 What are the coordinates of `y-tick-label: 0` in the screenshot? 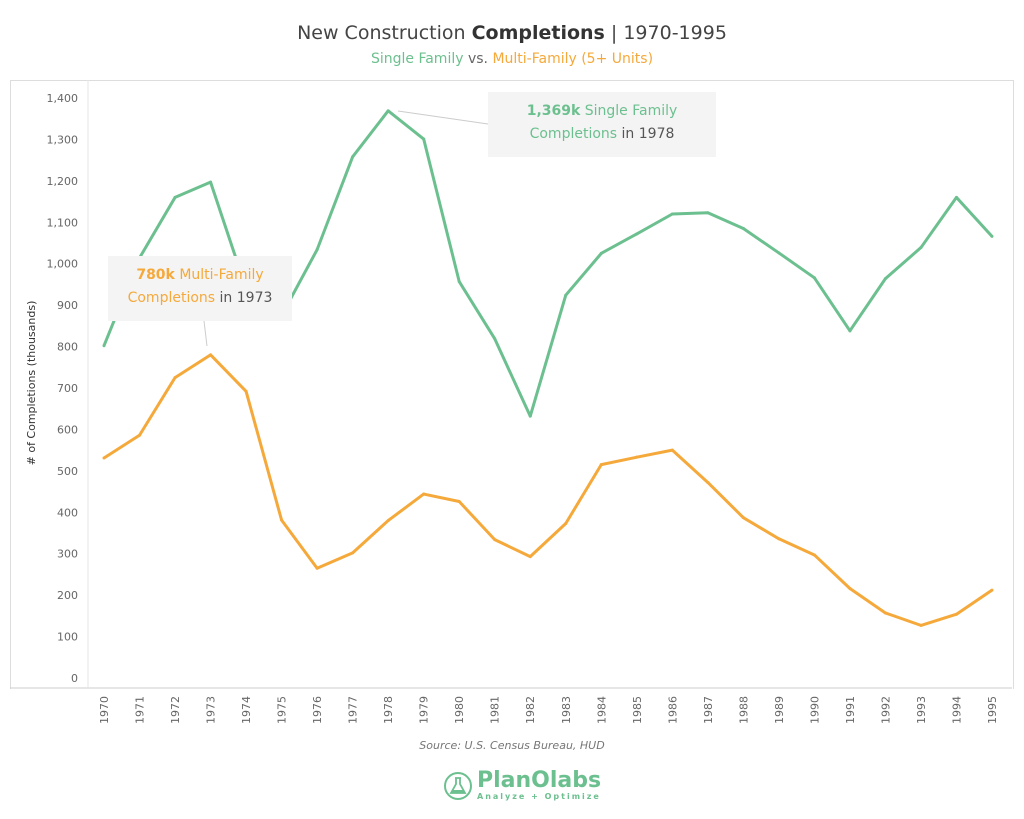 It's located at (74, 678).